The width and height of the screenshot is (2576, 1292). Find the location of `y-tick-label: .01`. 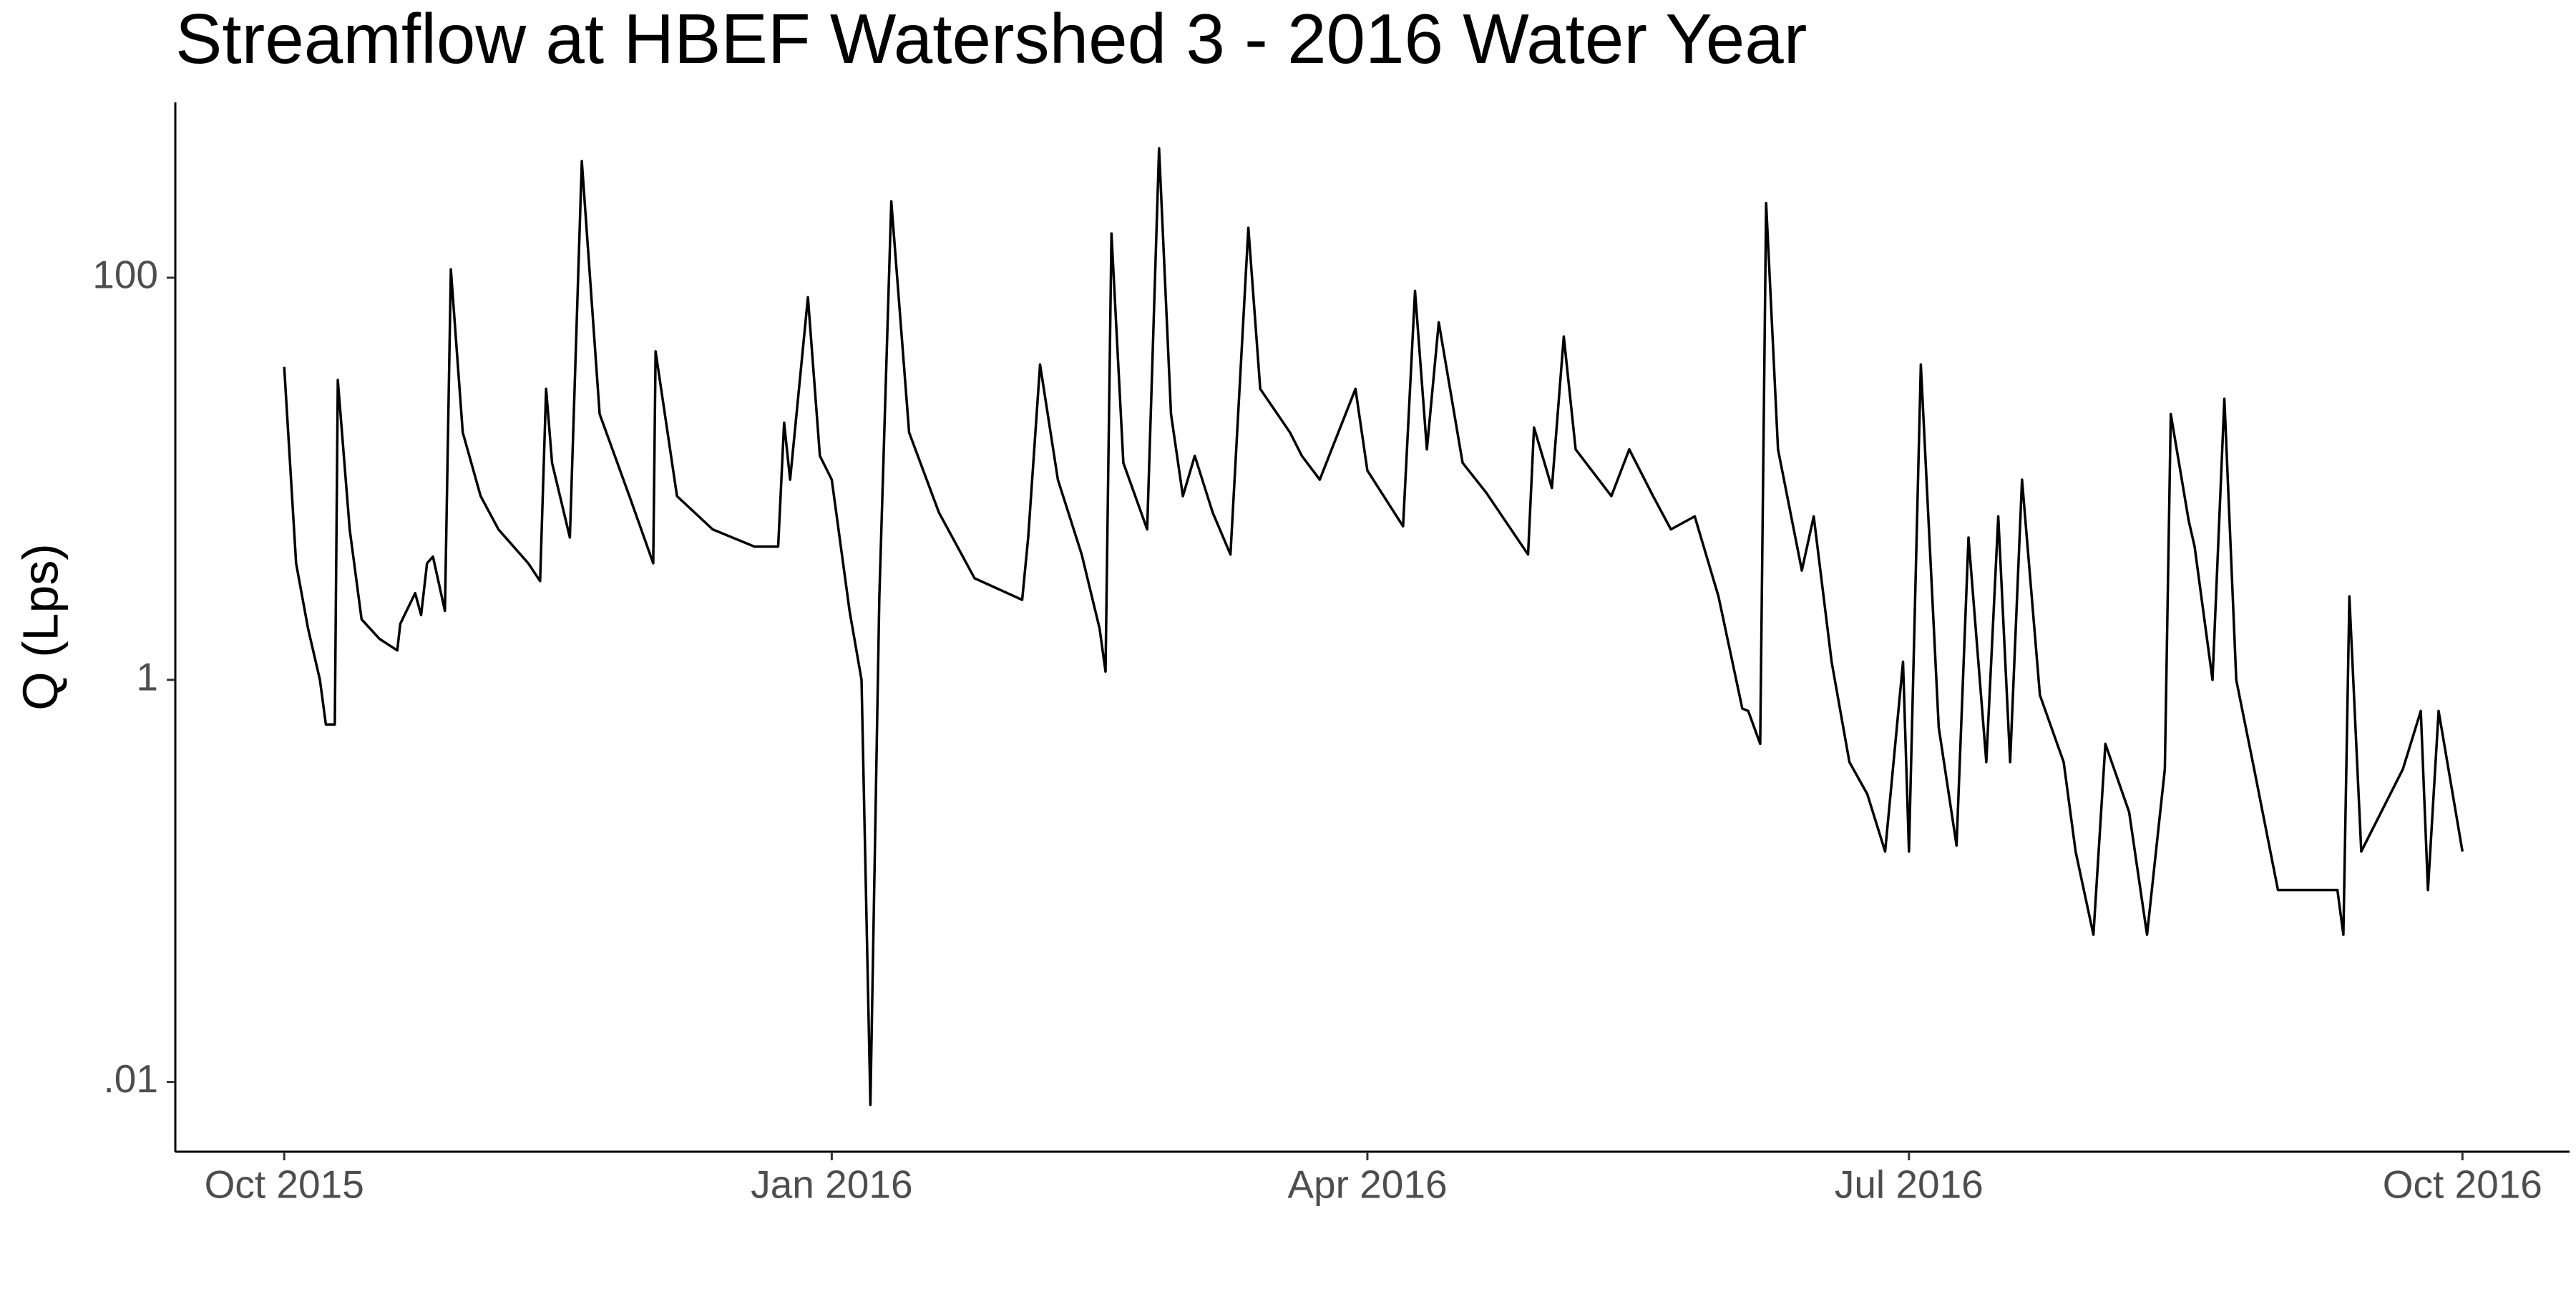

y-tick-label: .01 is located at coordinates (131, 1079).